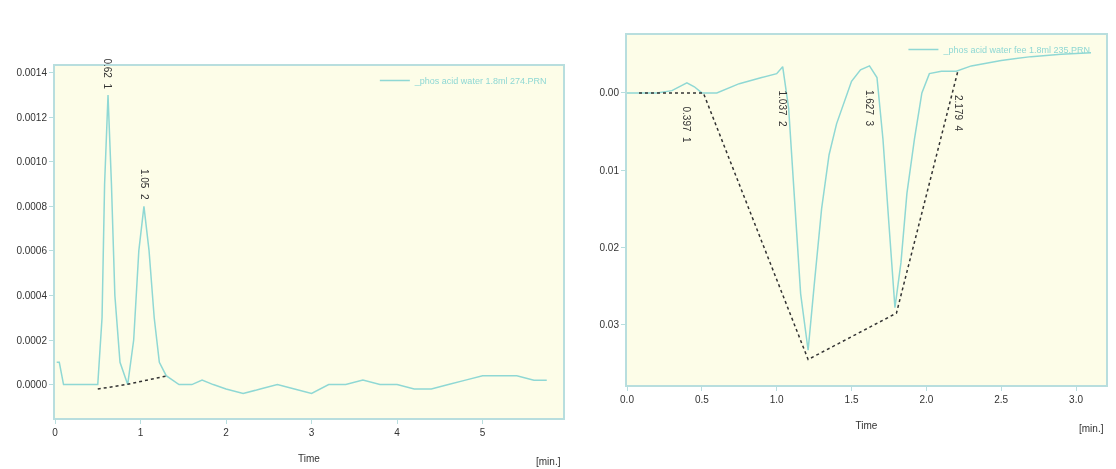 The image size is (1116, 469). Describe the element at coordinates (32, 251) in the screenshot. I see `y-tick-label: 0.0006` at that location.